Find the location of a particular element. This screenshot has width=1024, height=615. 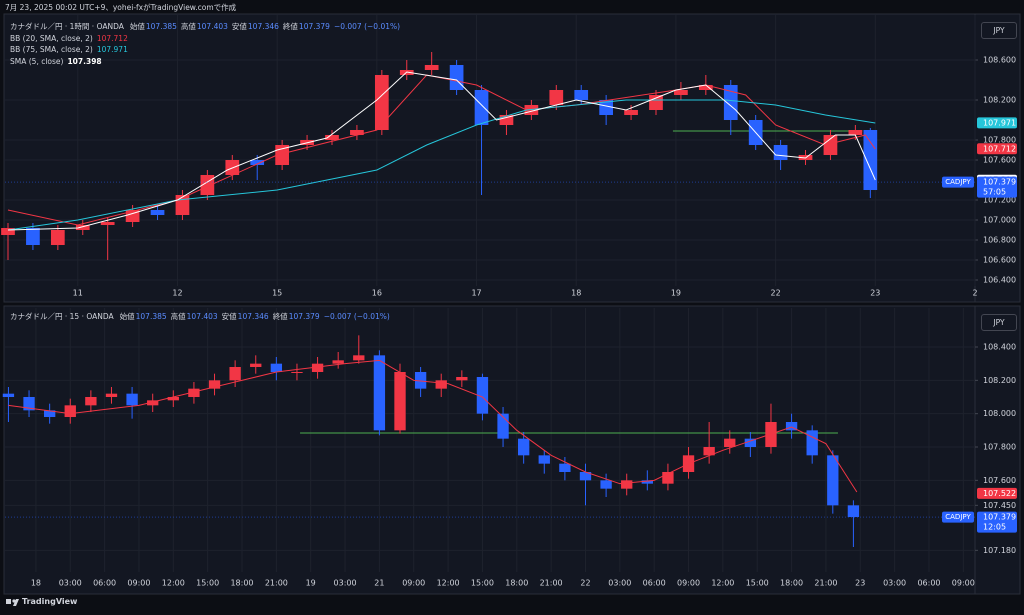

y-tick-label: 108.400 is located at coordinates (999, 347).